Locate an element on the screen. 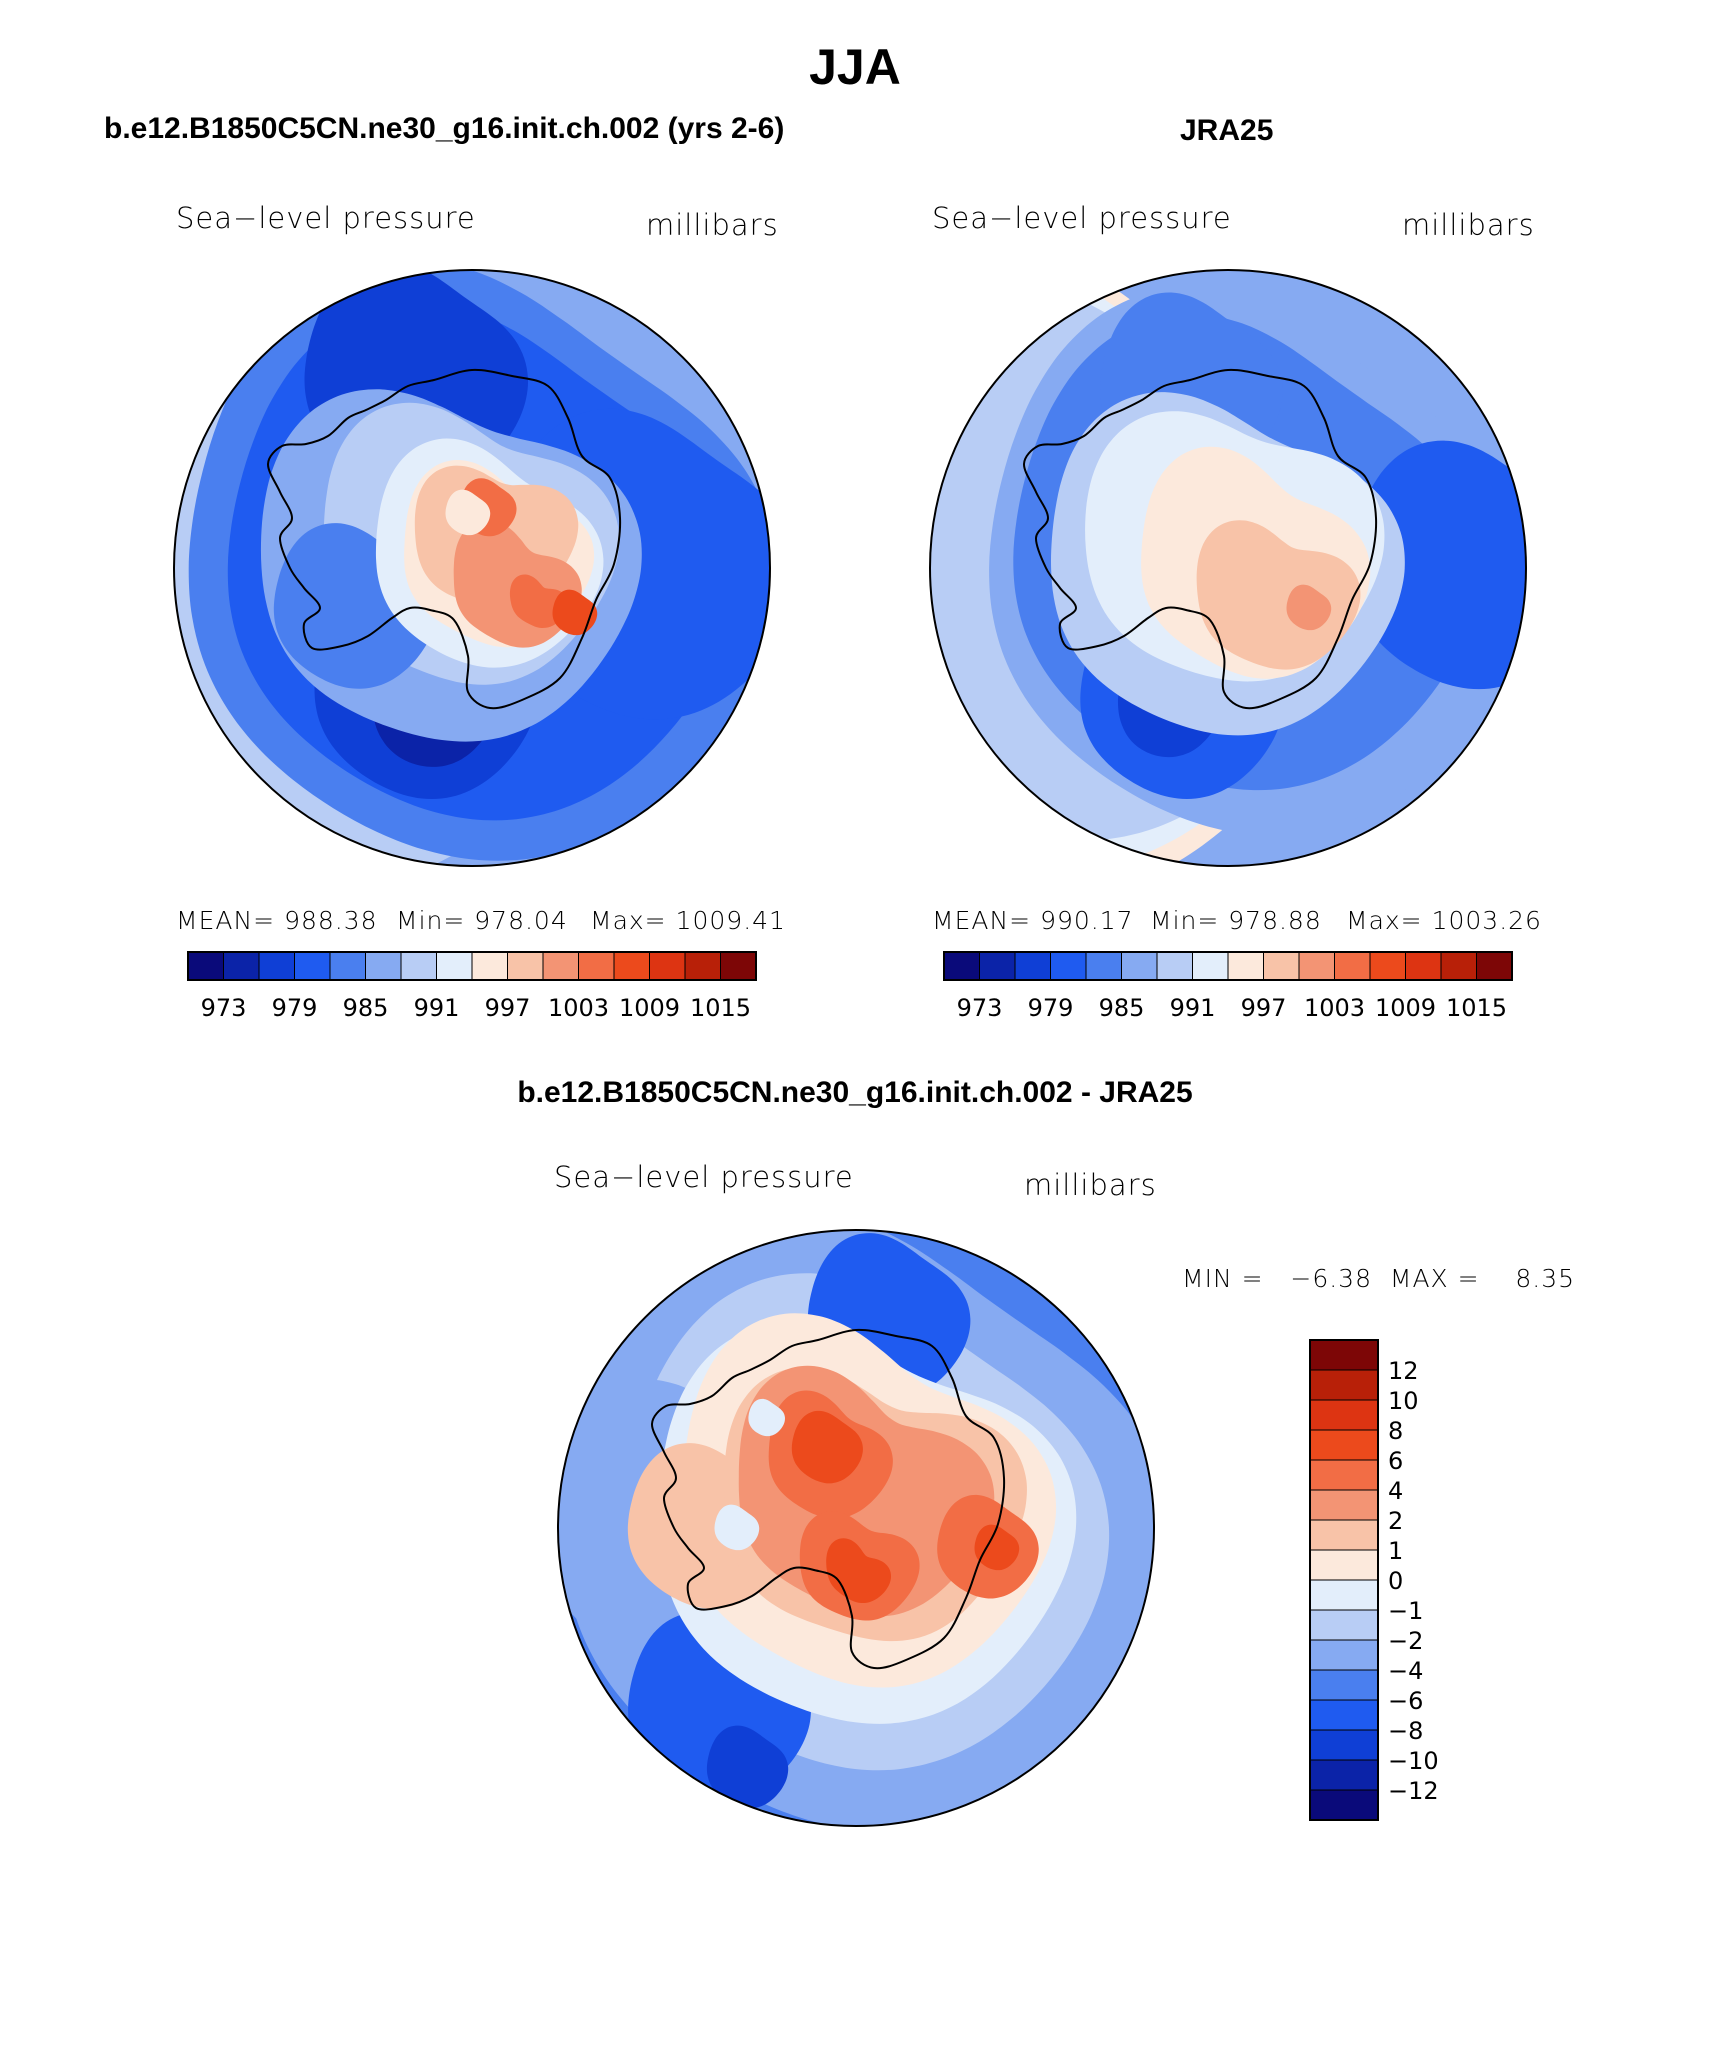  colorbar-diff-tick-label: 4 is located at coordinates (1395, 1491).